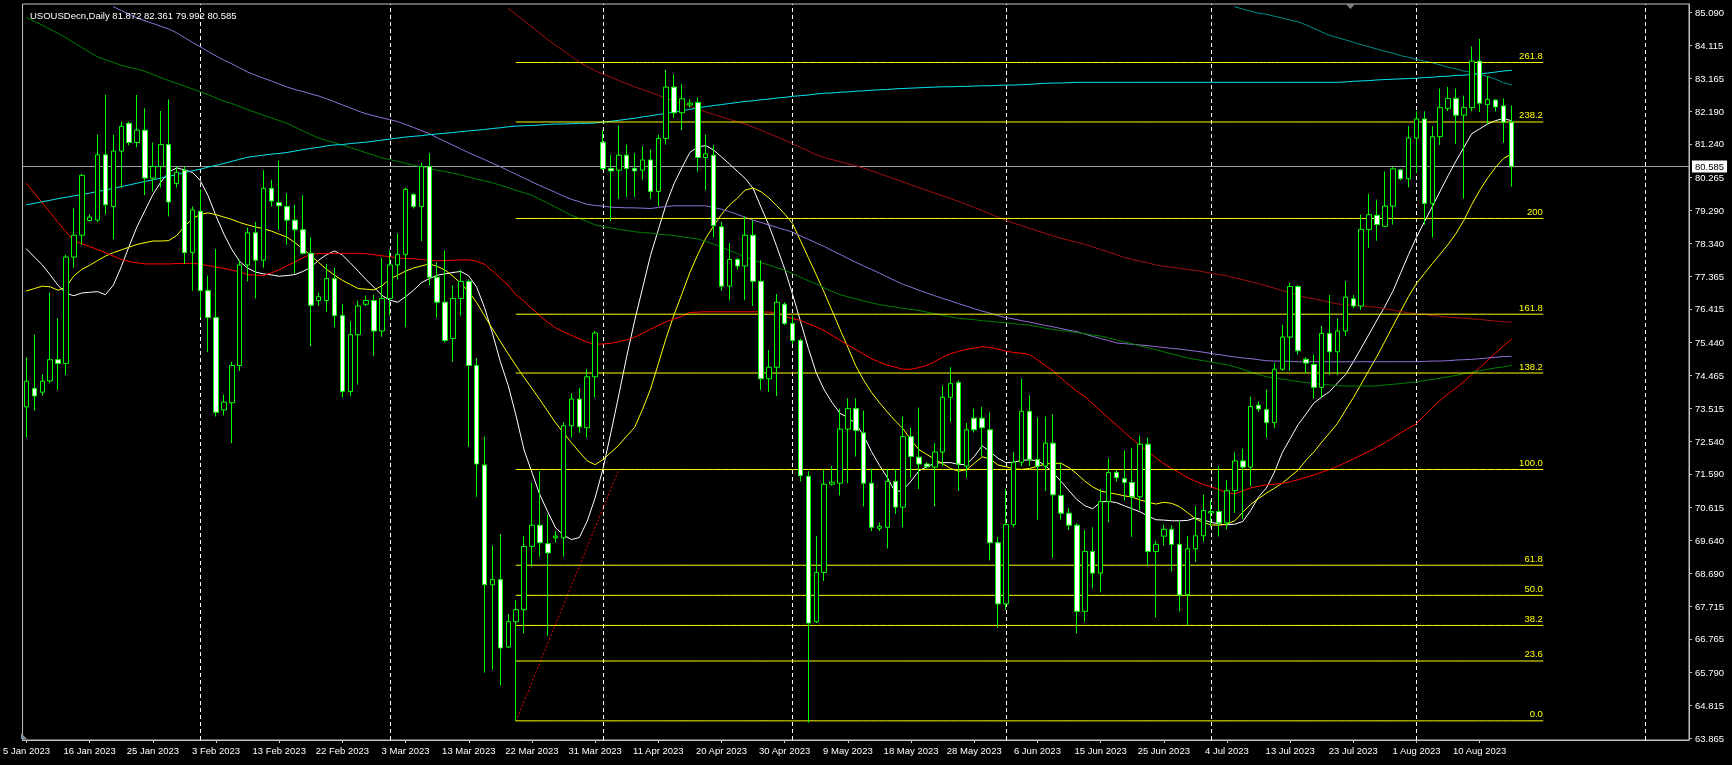 Image resolution: width=1732 pixels, height=765 pixels. I want to click on series-label: 138.2, so click(1531, 366).